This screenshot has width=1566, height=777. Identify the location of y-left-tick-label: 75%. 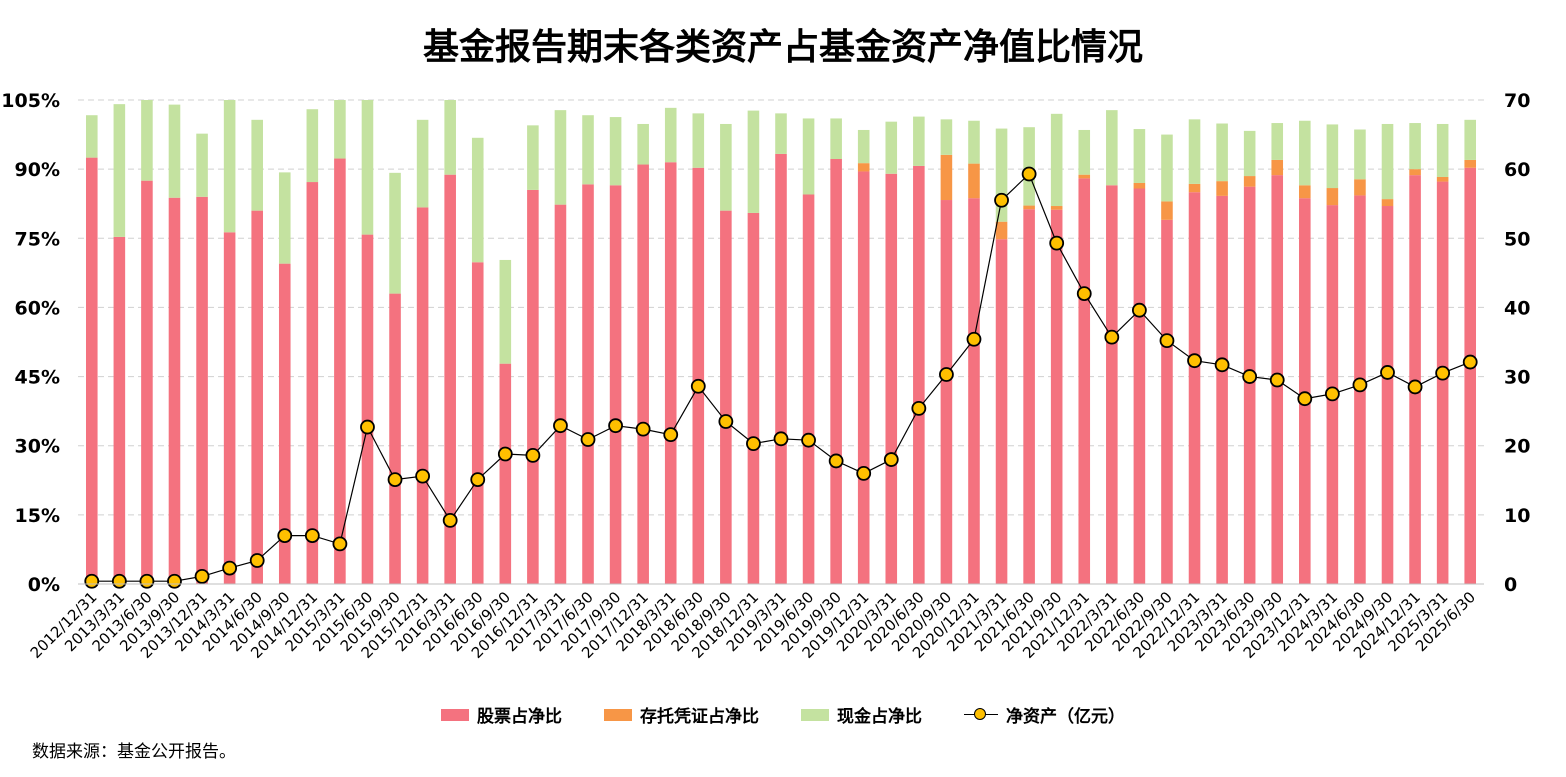
(37, 239).